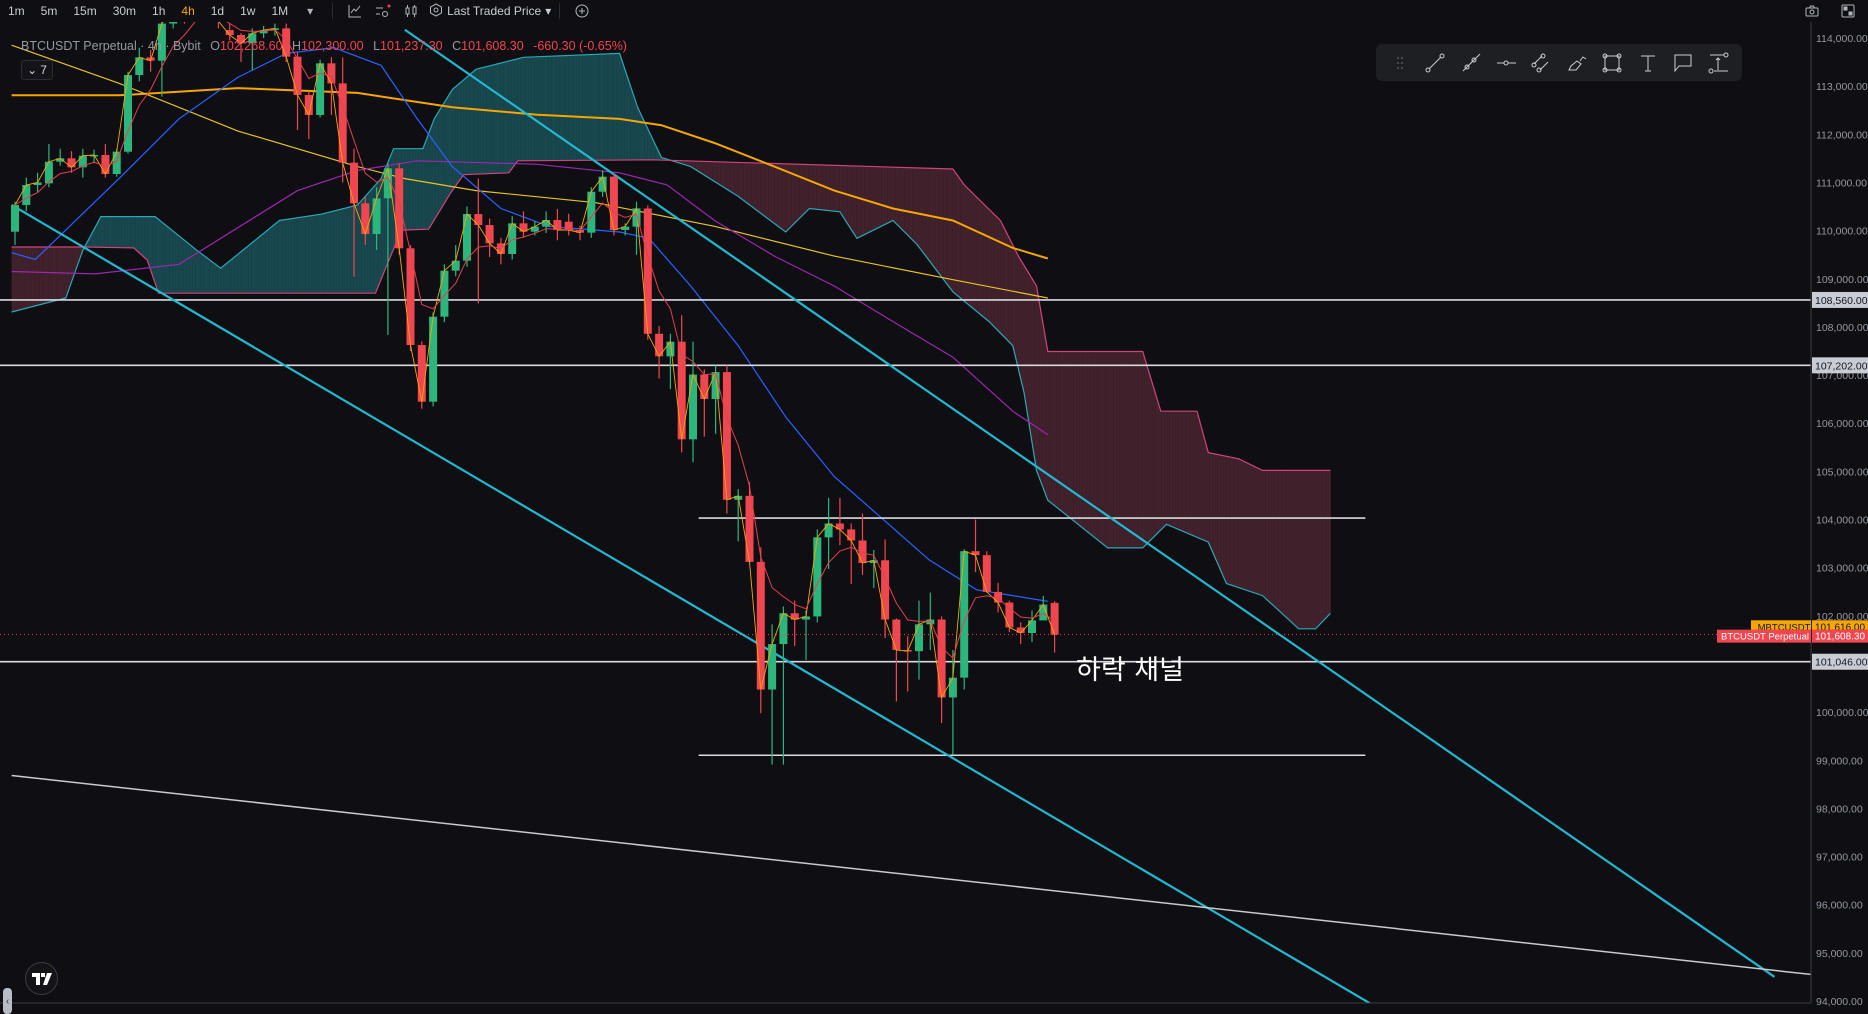  Describe the element at coordinates (1848, 11) in the screenshot. I see `fullscreen-icon` at that location.